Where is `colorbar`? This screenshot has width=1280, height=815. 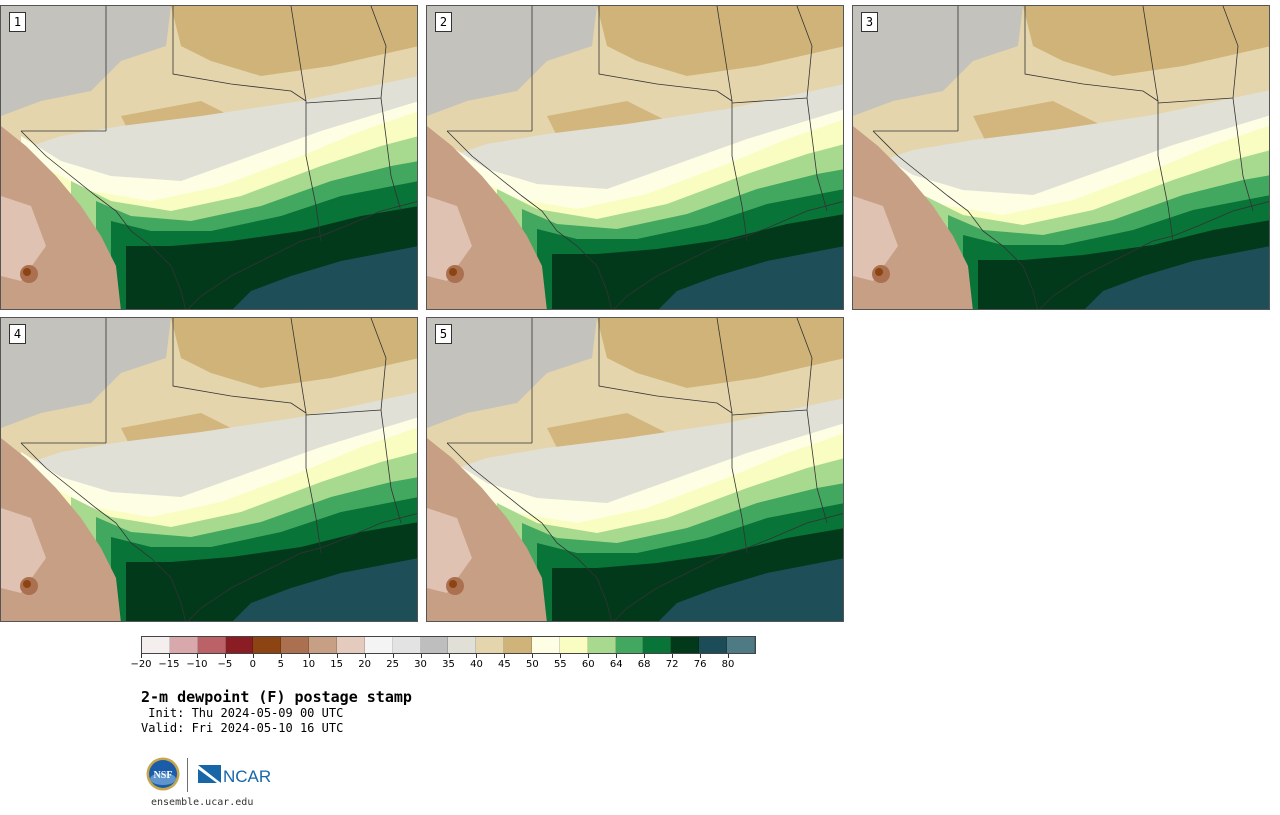 colorbar is located at coordinates (448, 645).